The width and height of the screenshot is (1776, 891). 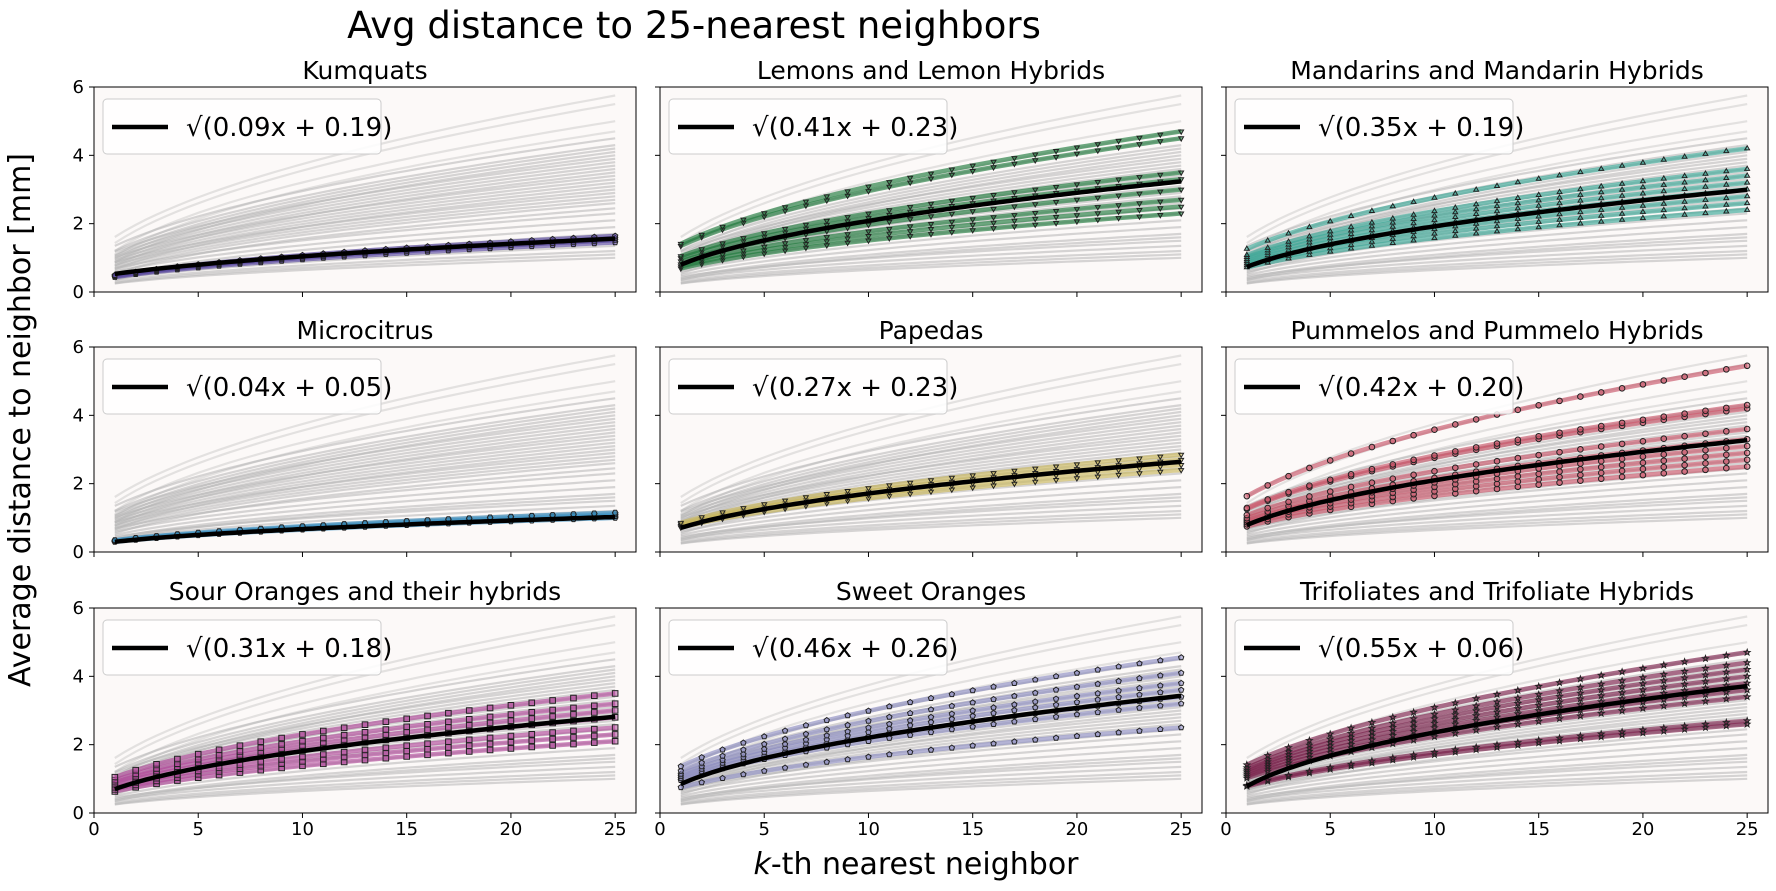 What do you see at coordinates (808, 386) in the screenshot?
I see `legend-box` at bounding box center [808, 386].